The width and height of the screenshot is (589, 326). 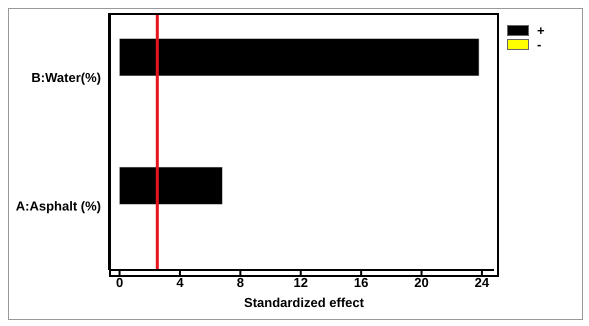 What do you see at coordinates (361, 282) in the screenshot?
I see `x-tick-label: 16` at bounding box center [361, 282].